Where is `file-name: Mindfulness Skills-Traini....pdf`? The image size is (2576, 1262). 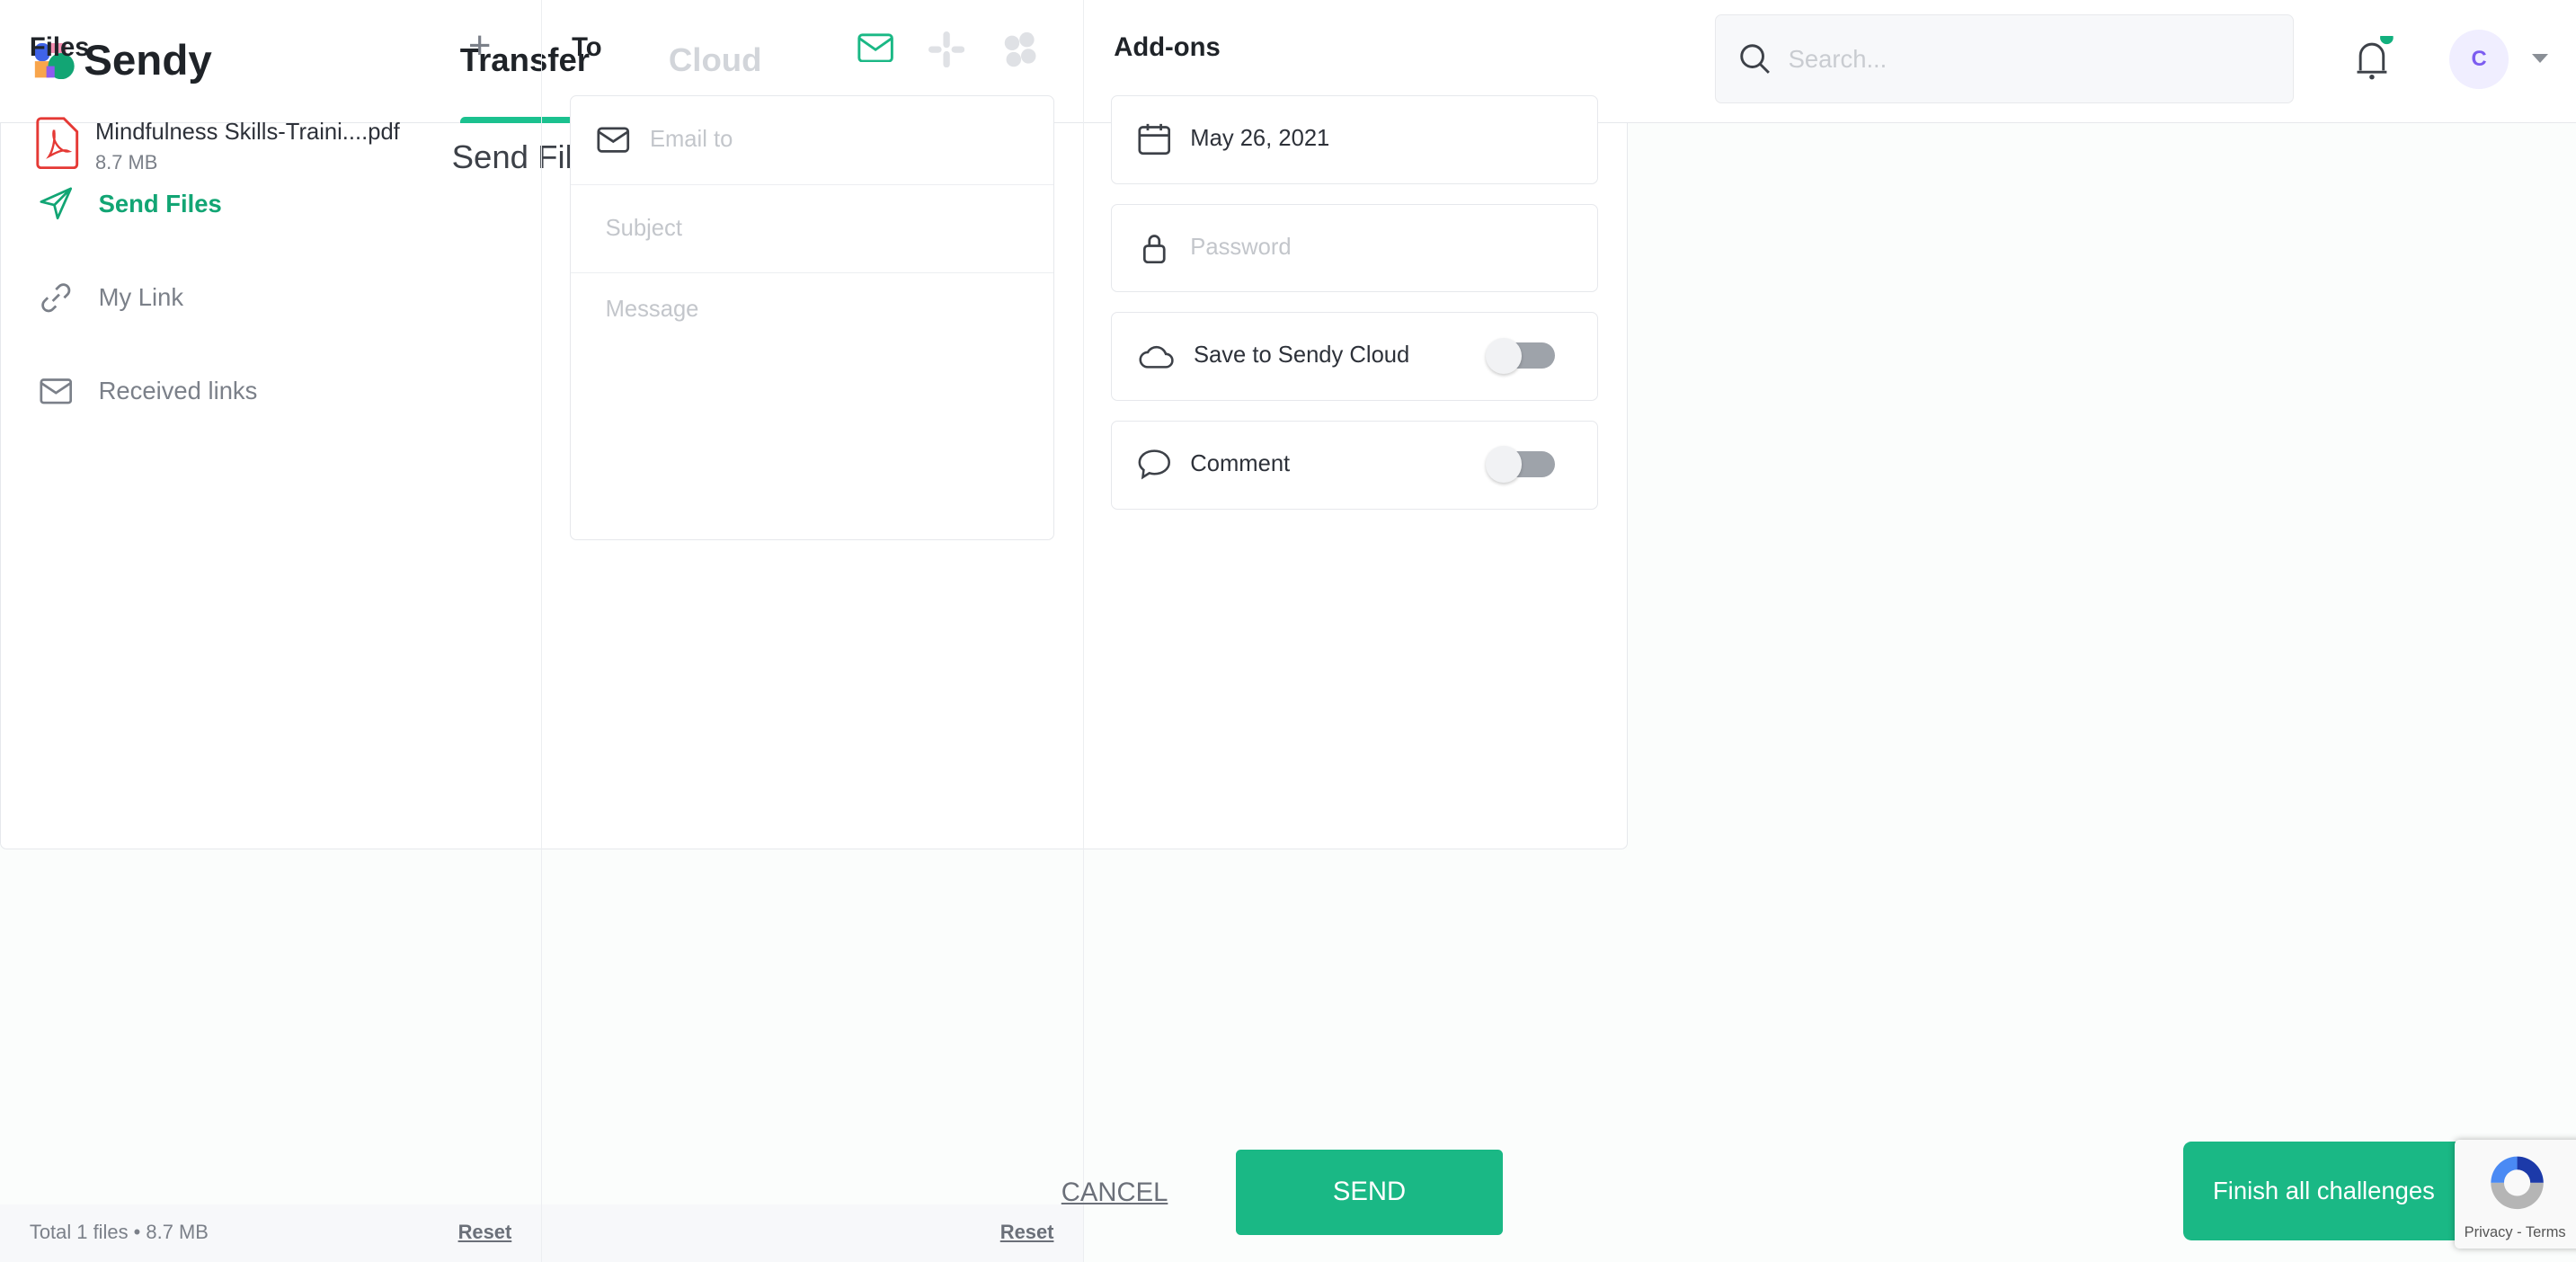 file-name: Mindfulness Skills-Traini....pdf is located at coordinates (247, 133).